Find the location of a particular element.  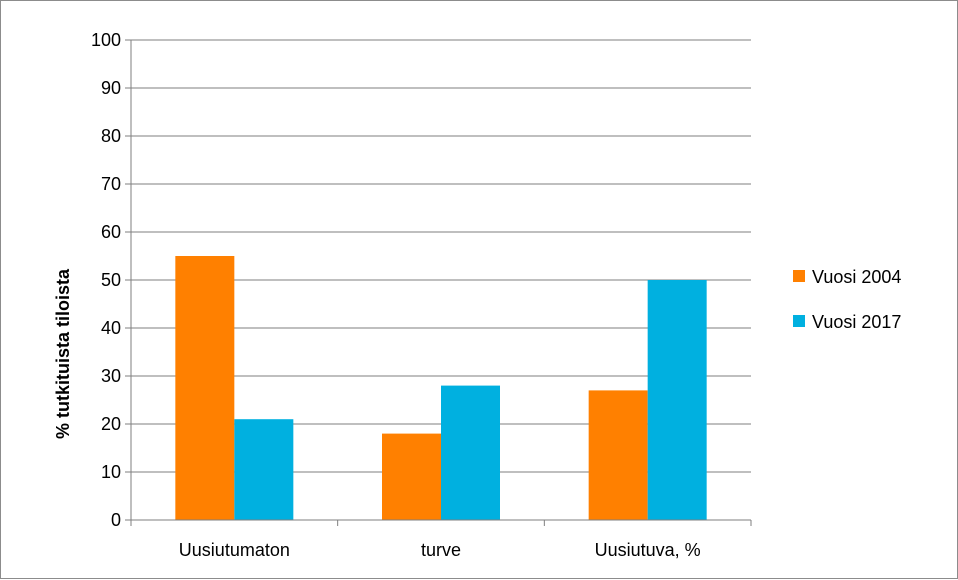

y-tick-label: 70 is located at coordinates (111, 184).